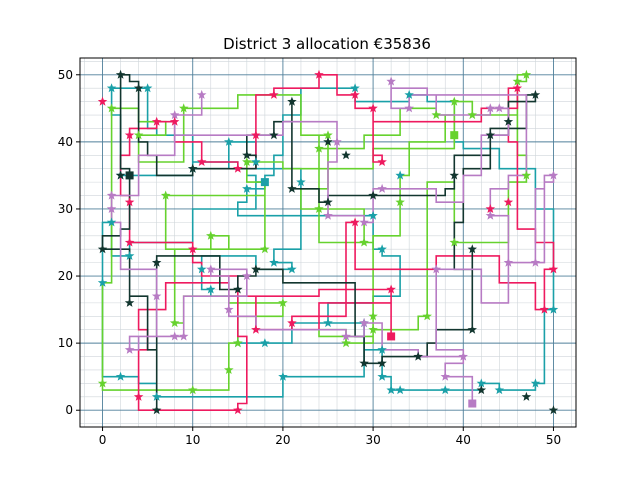 Image resolution: width=640 pixels, height=484 pixels. What do you see at coordinates (472, 403) in the screenshot?
I see `depot-marker-orchid` at bounding box center [472, 403].